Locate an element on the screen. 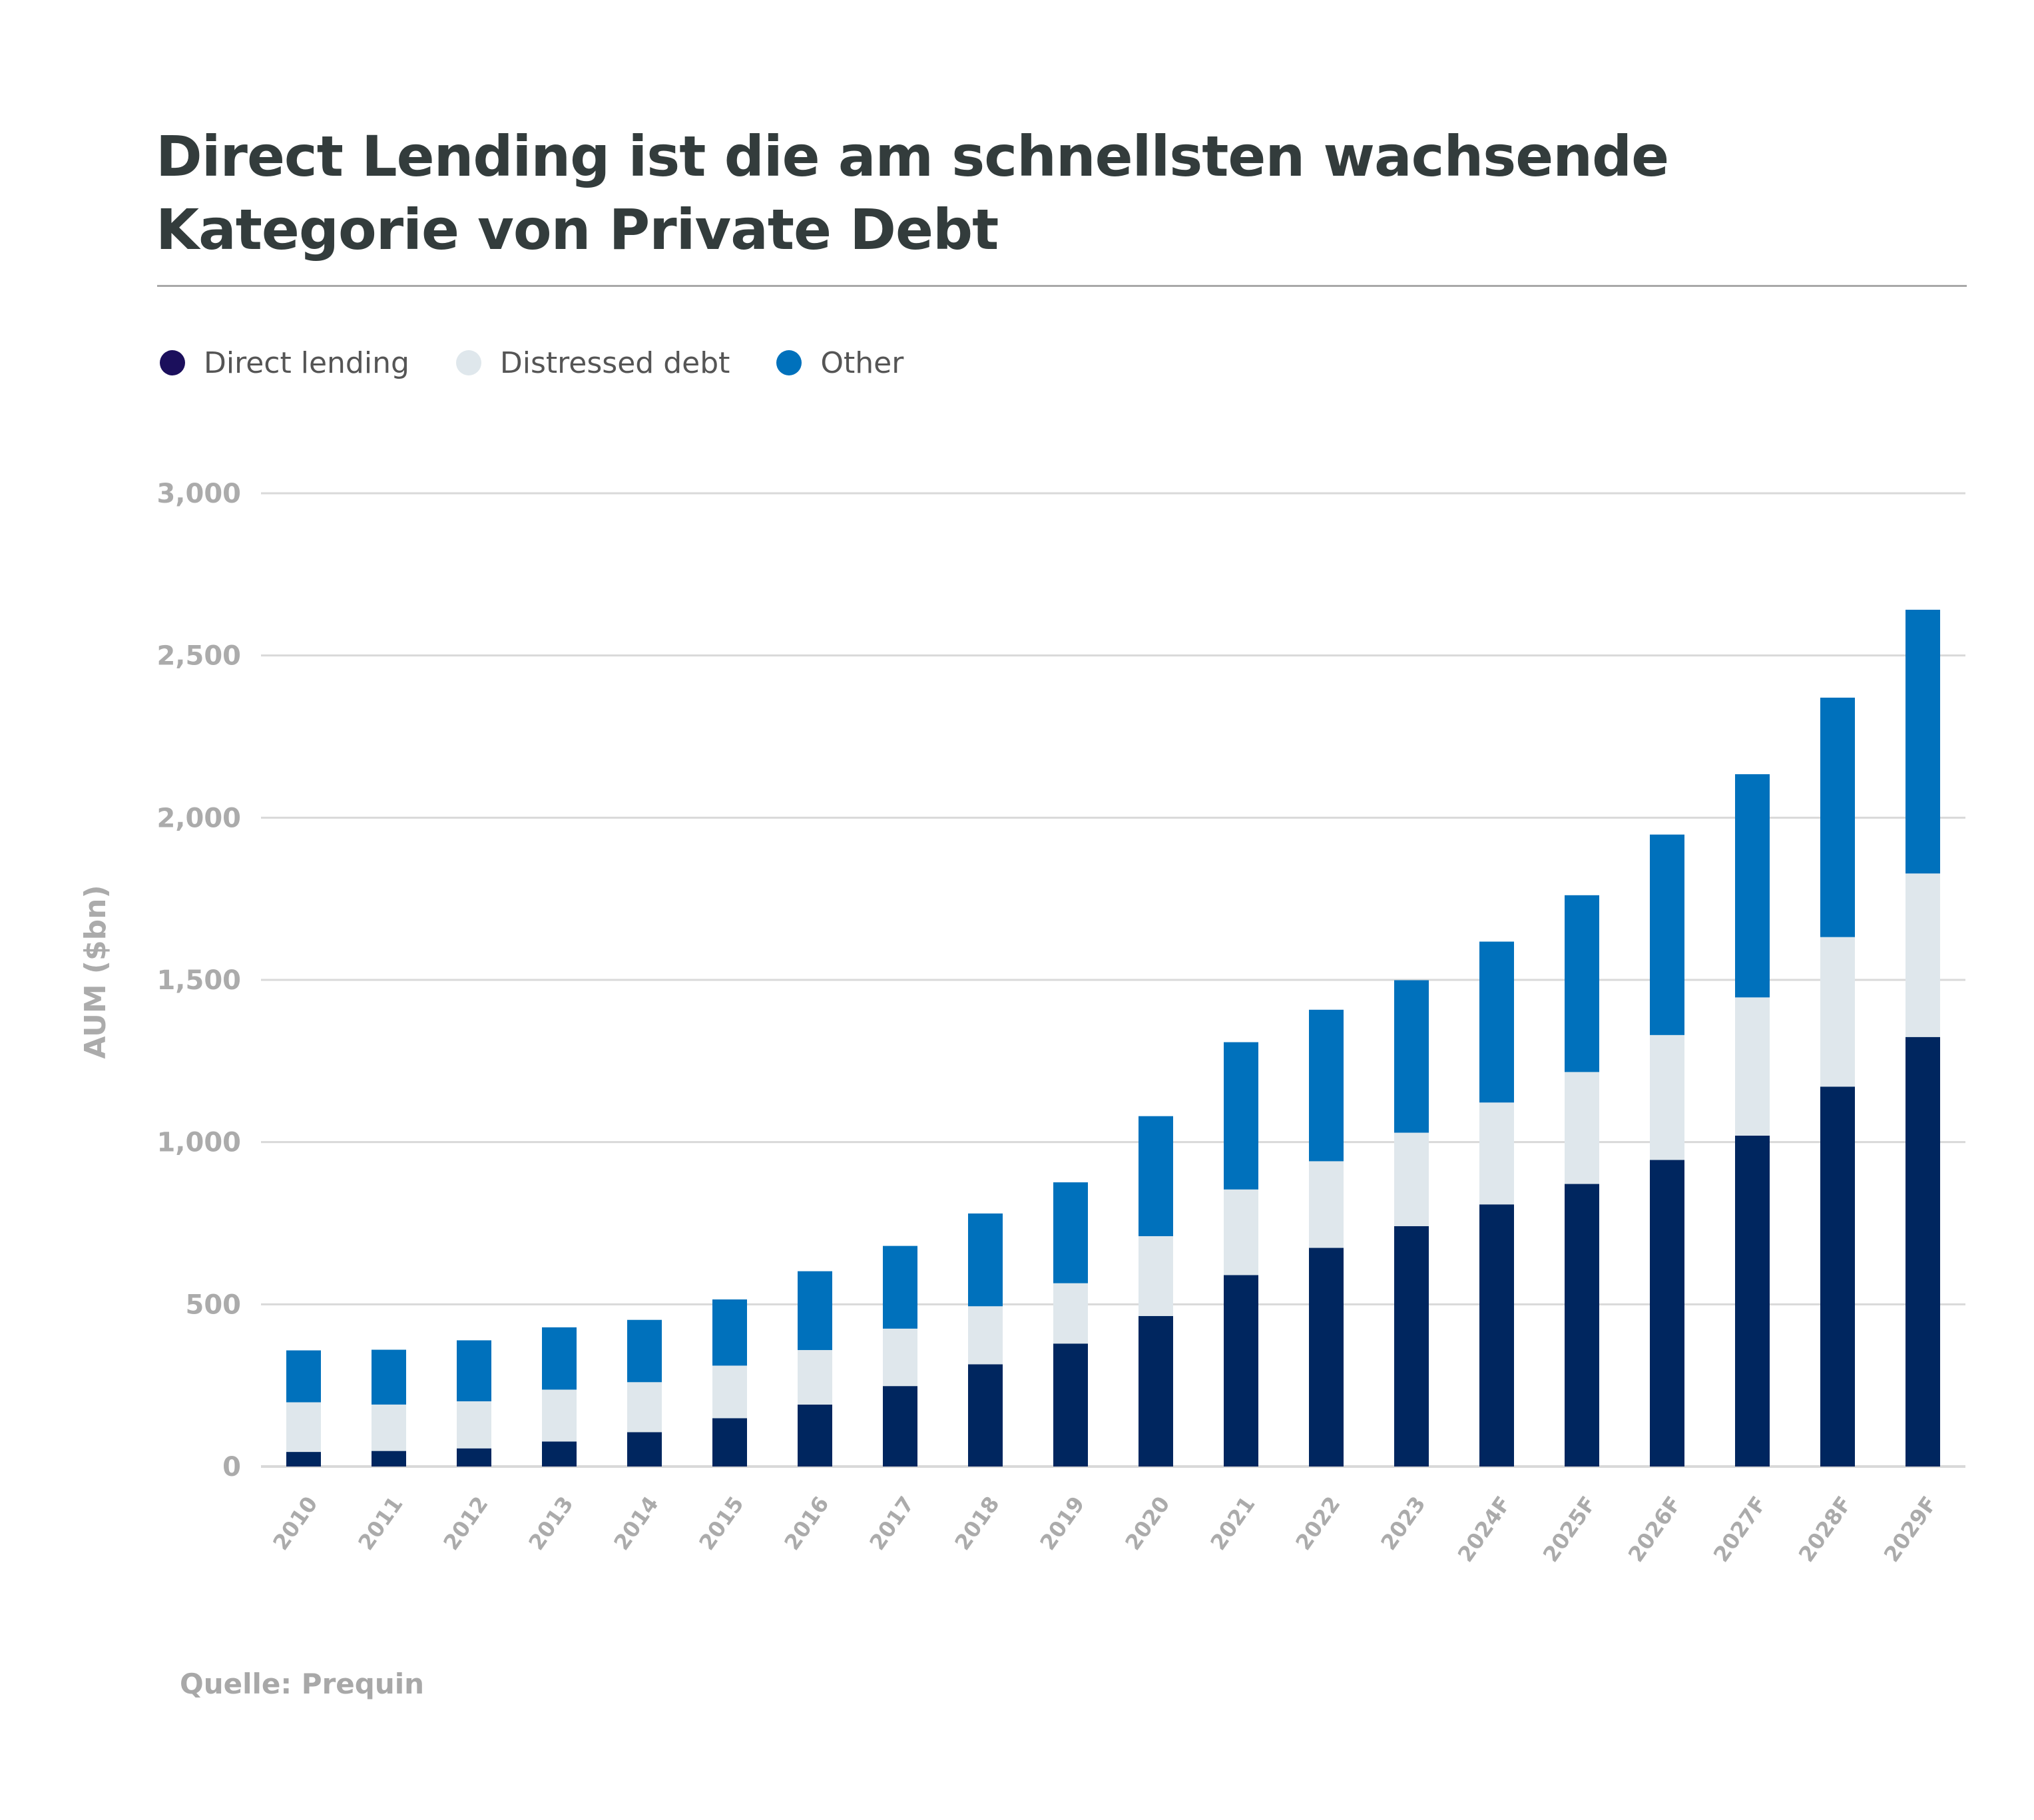 This screenshot has height=1820, width=2034. y-axis-ticks: 0 500 1,000 1,500 2,000 2,500 3,000 is located at coordinates (198, 980).